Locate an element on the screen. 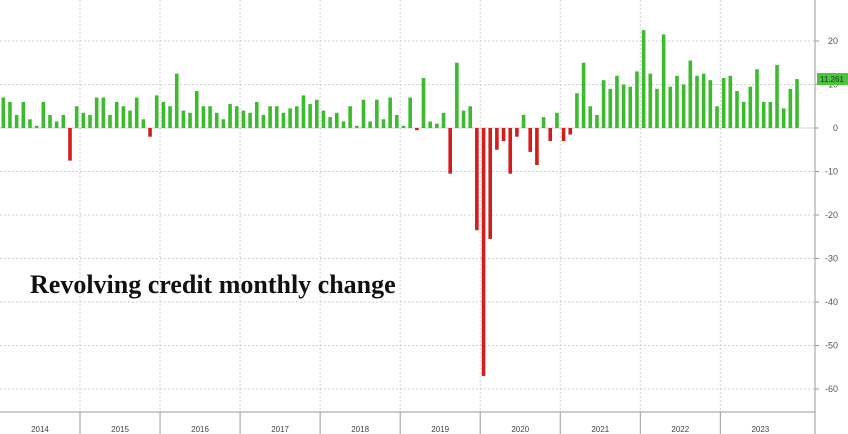  x-tick-label: 2020 is located at coordinates (520, 429).